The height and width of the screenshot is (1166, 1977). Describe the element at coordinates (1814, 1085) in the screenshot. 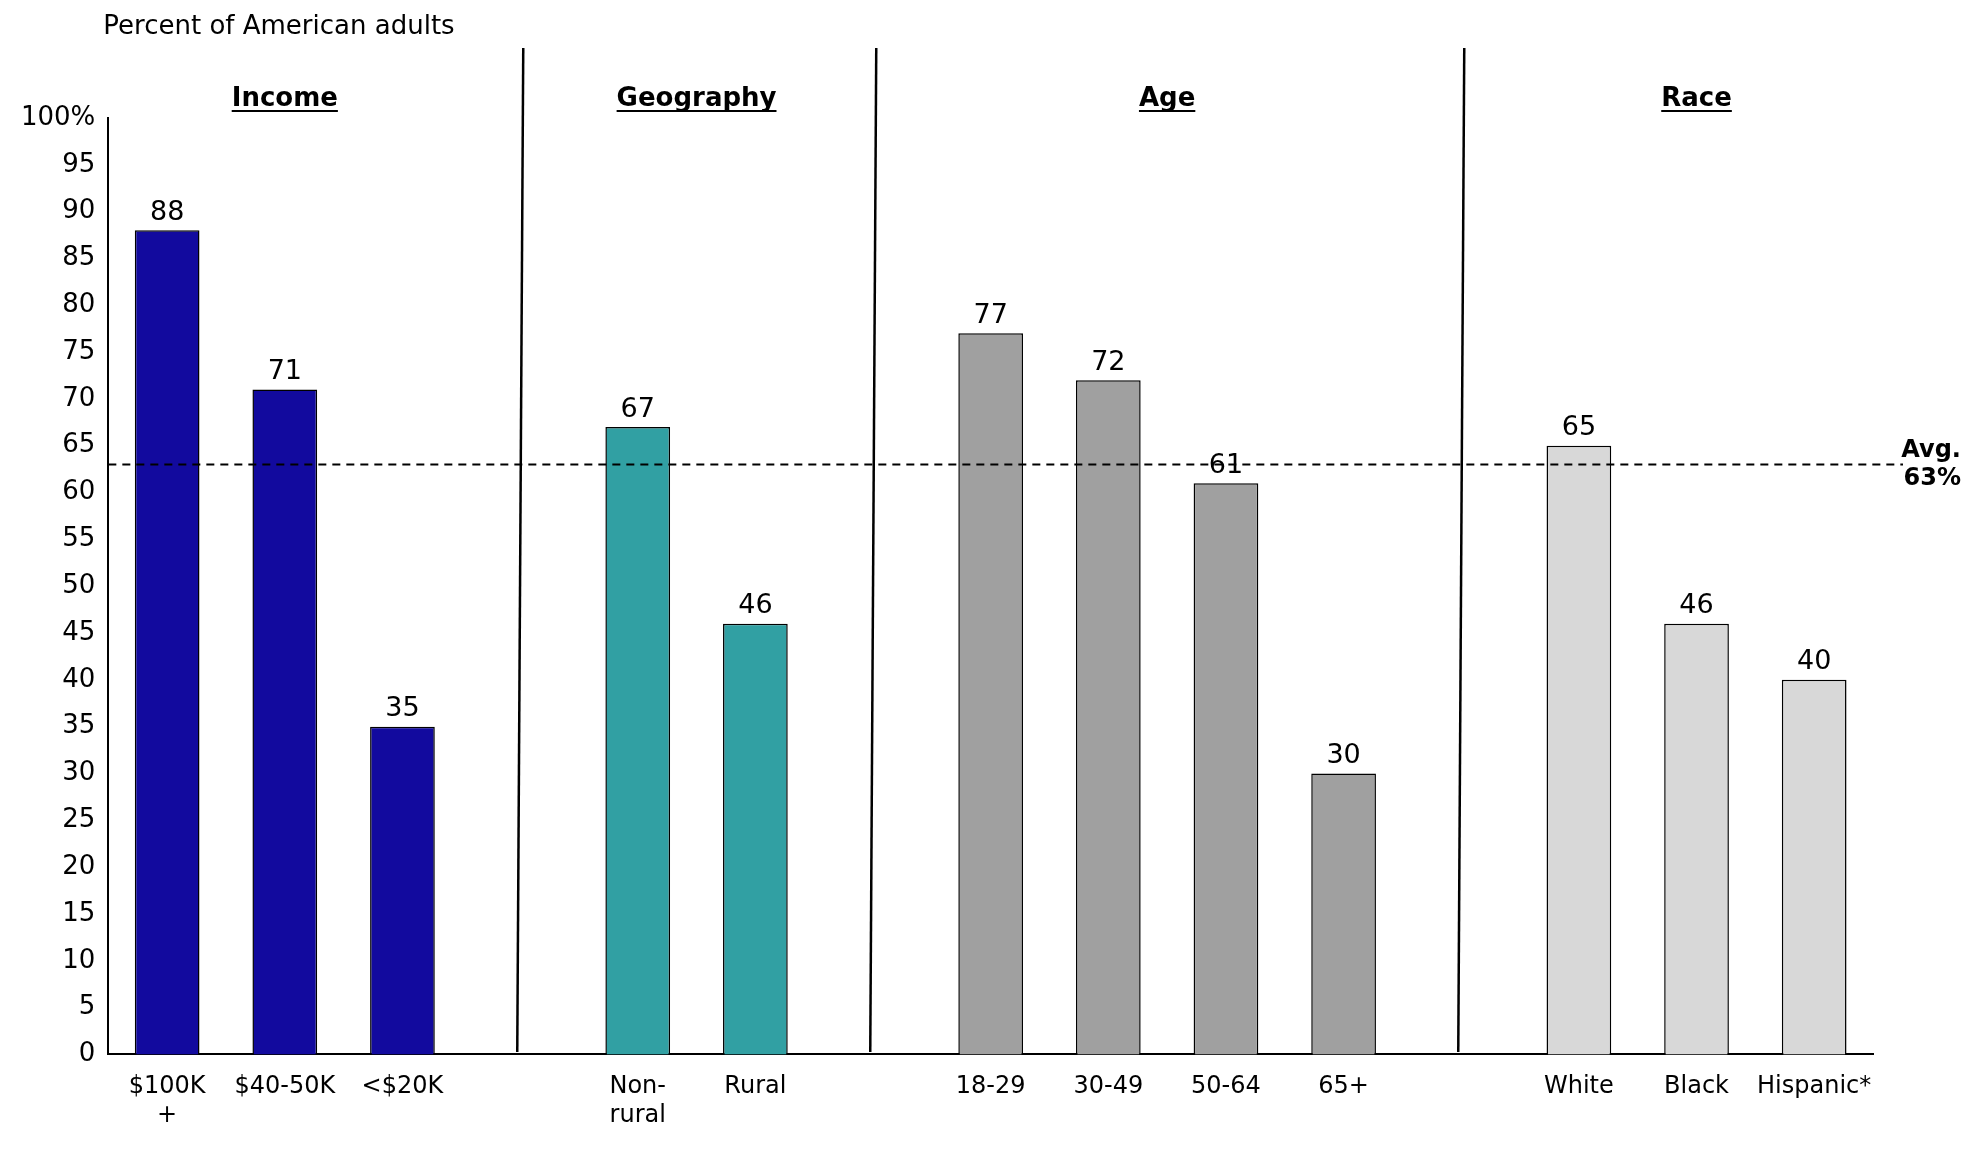

I see `x-tick-label: Hispanic*` at that location.